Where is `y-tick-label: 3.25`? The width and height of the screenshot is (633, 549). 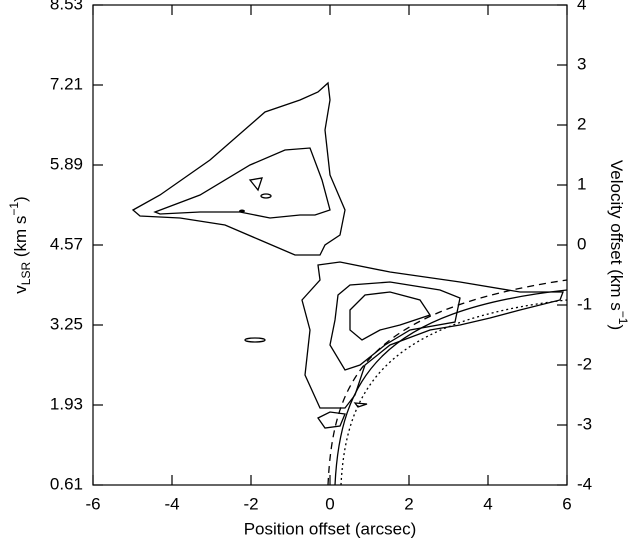 y-tick-label: 3.25 is located at coordinates (66, 323).